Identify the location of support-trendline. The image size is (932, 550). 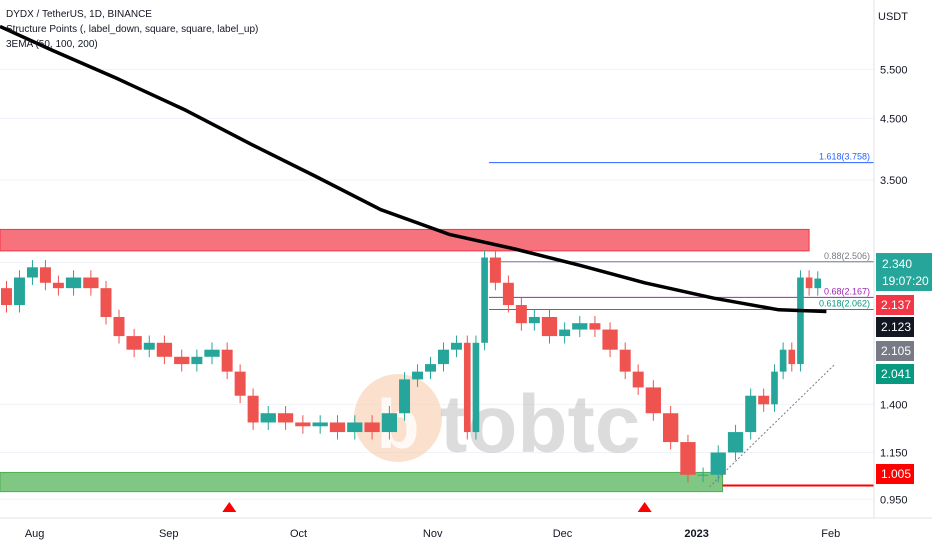
(772, 425).